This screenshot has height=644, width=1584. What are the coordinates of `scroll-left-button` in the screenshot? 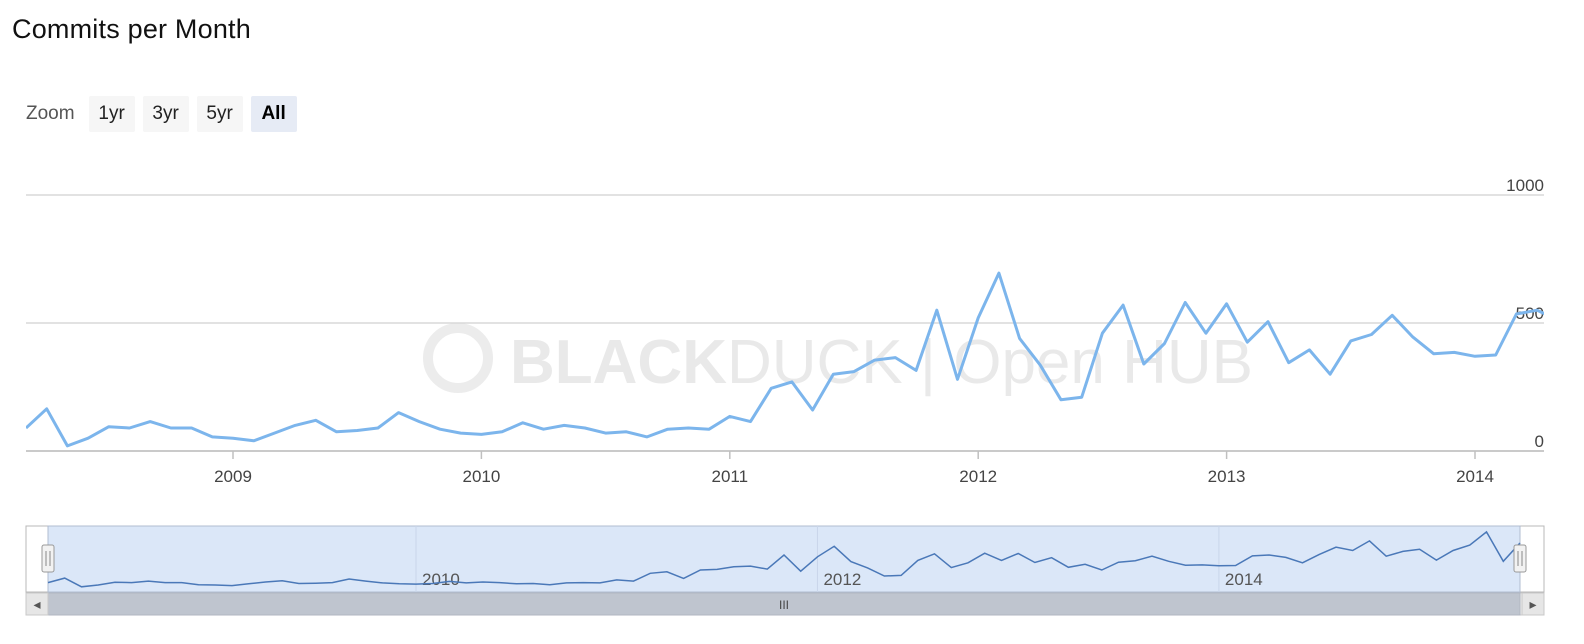 It's located at (37, 604).